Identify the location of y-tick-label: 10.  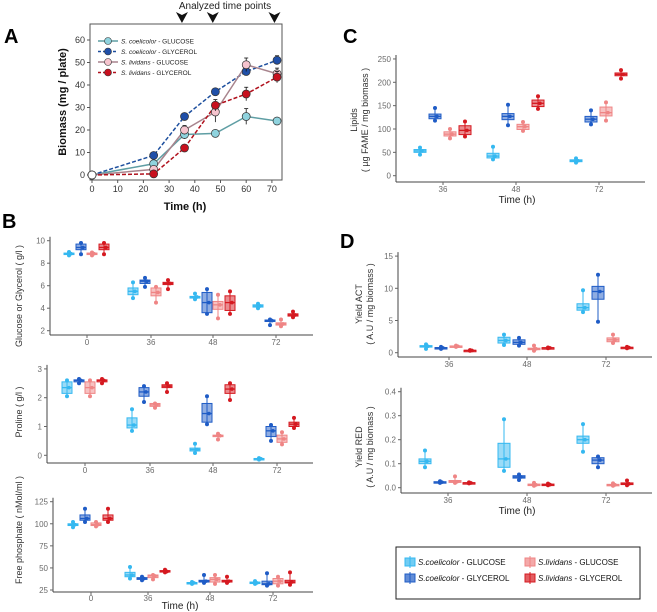
(40, 241).